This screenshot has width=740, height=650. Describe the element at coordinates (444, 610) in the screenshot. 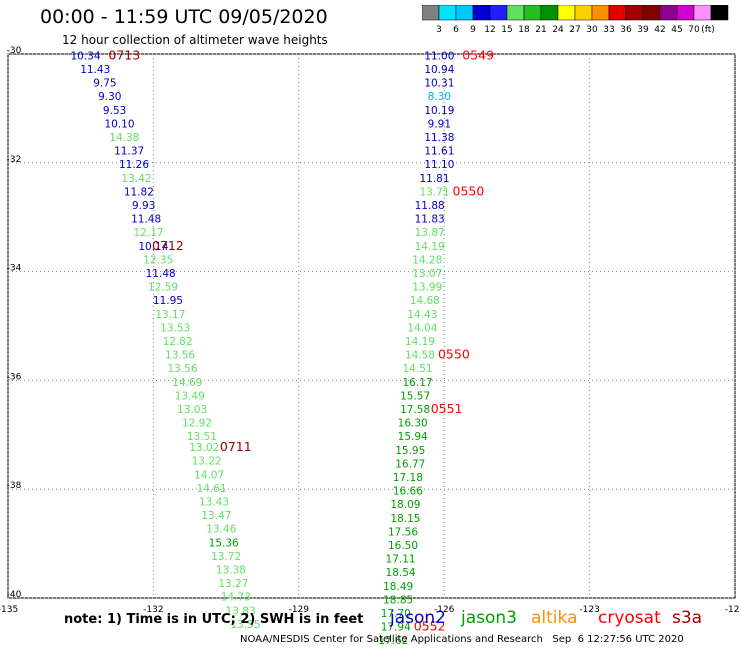

I see `lon-label: -126` at that location.